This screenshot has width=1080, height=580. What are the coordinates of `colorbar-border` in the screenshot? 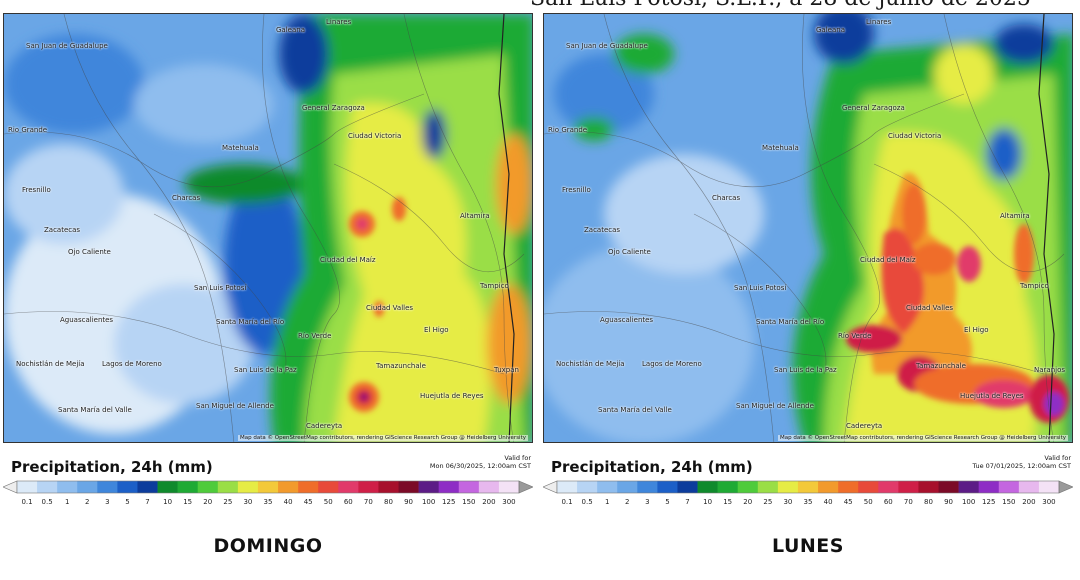 It's located at (808, 487).